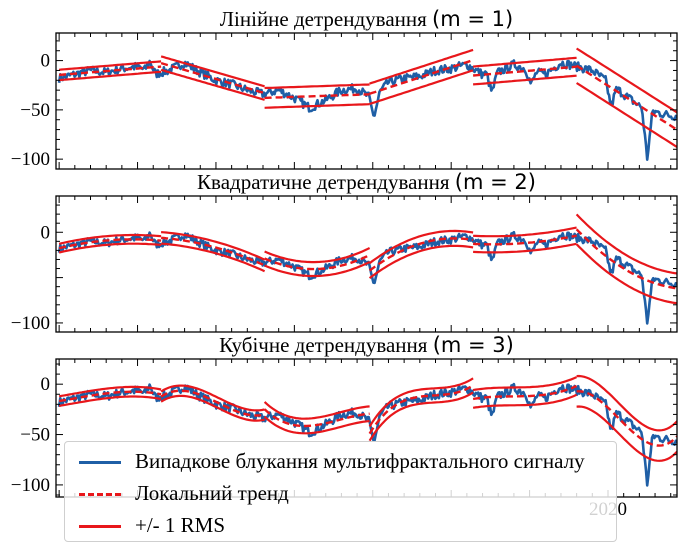 Image resolution: width=680 pixels, height=555 pixels. What do you see at coordinates (472, 19) in the screenshot?
I see `panel-title-math: (m = 1)` at bounding box center [472, 19].